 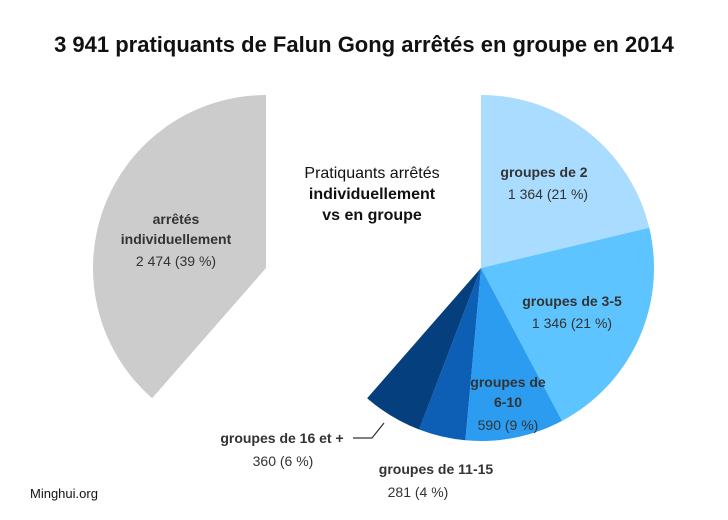 I want to click on slice-value-individual: 2 474 (39 %), so click(x=176, y=261).